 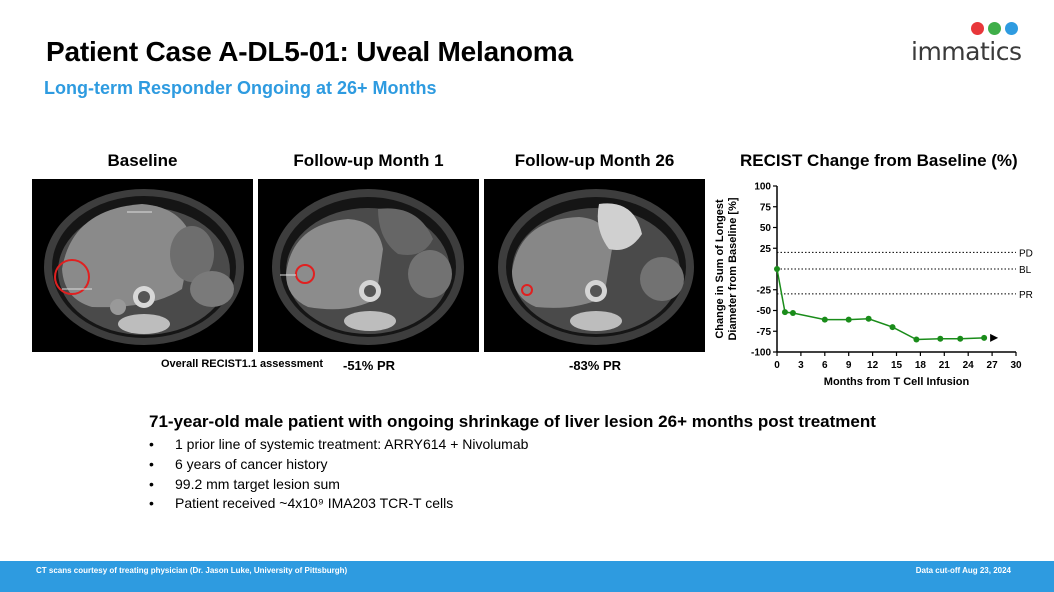 What do you see at coordinates (897, 382) in the screenshot?
I see `x-axis-label: Months from T Cell Infusion` at bounding box center [897, 382].